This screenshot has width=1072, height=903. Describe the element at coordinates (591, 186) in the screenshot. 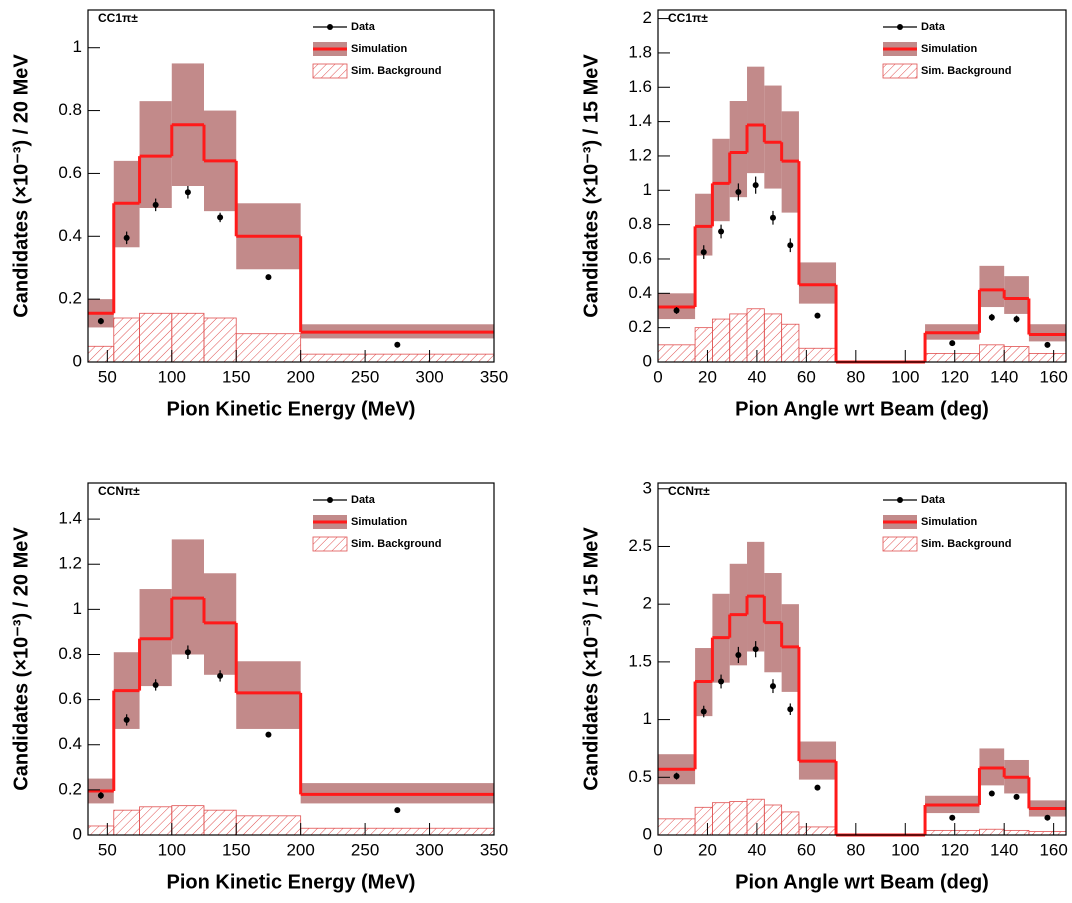

I see `y-axis-title: Candidates (×10⁻³) / 15 MeV` at that location.